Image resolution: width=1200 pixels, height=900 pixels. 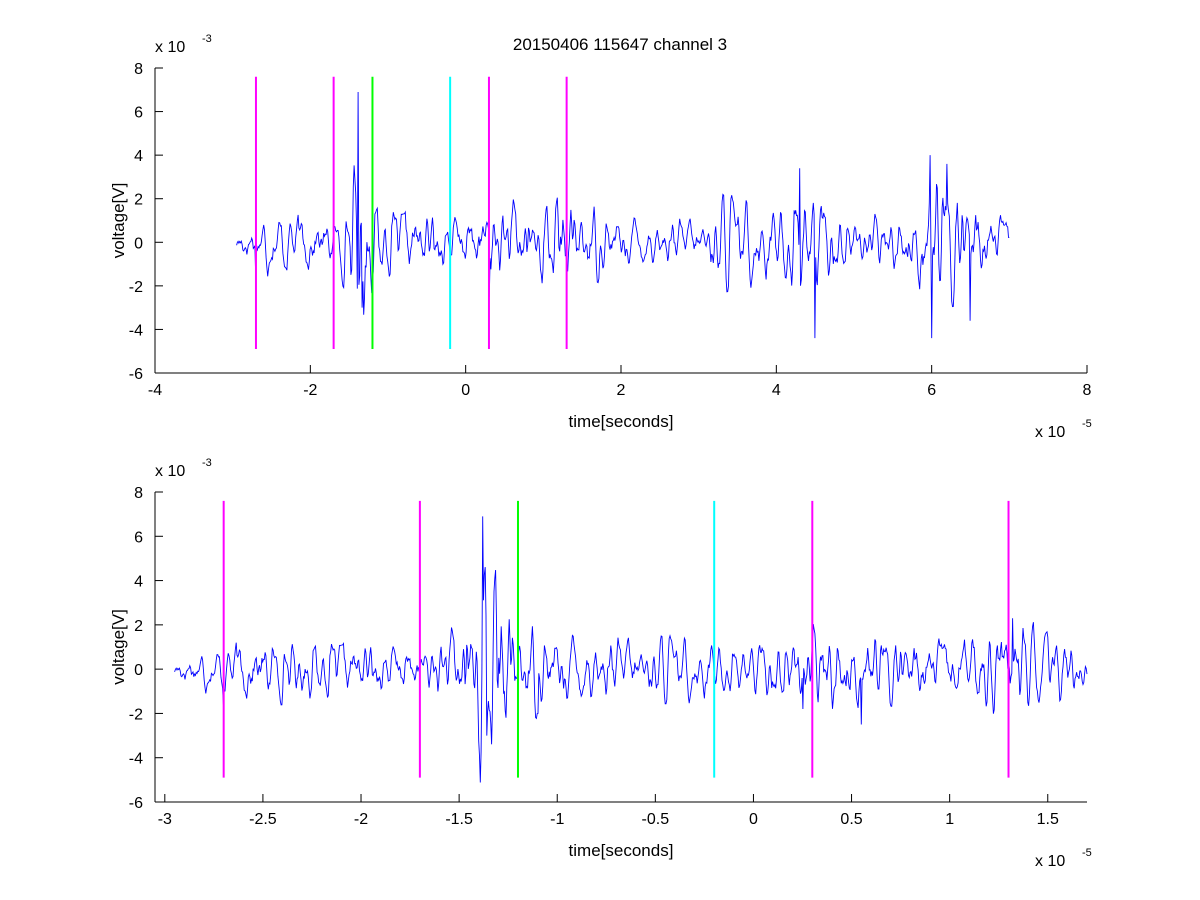 What do you see at coordinates (776, 390) in the screenshot?
I see `x-tick-label: 4` at bounding box center [776, 390].